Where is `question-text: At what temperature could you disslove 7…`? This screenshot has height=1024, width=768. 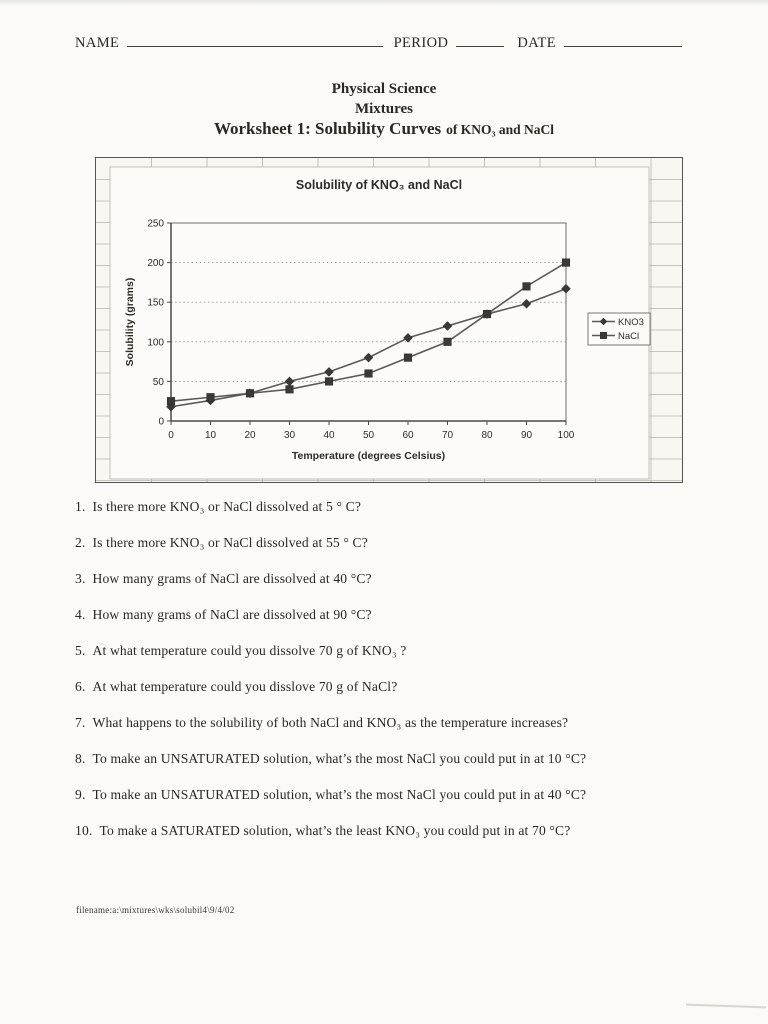 question-text: At what temperature could you disslove 7… is located at coordinates (245, 686).